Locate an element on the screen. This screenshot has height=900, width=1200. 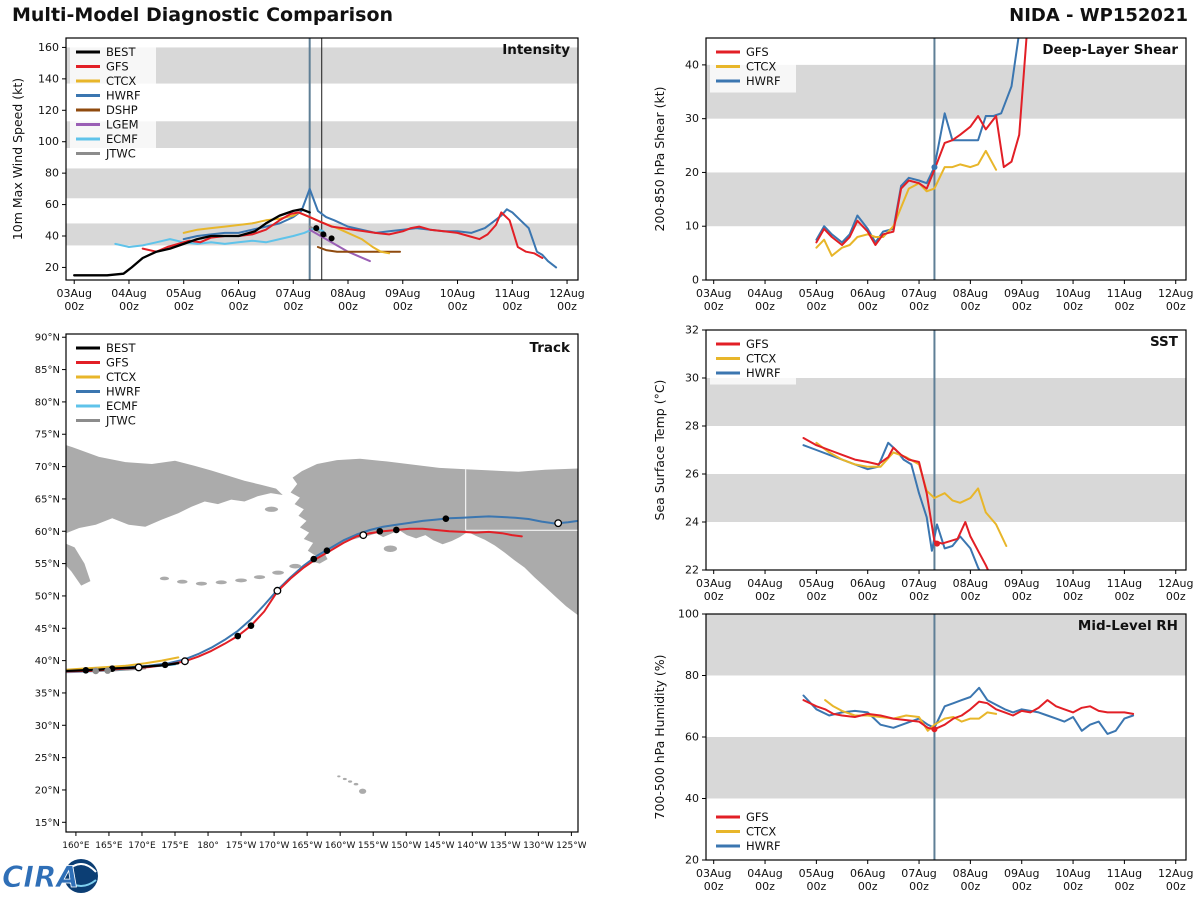
shaded-band is located at coordinates (946, 199).